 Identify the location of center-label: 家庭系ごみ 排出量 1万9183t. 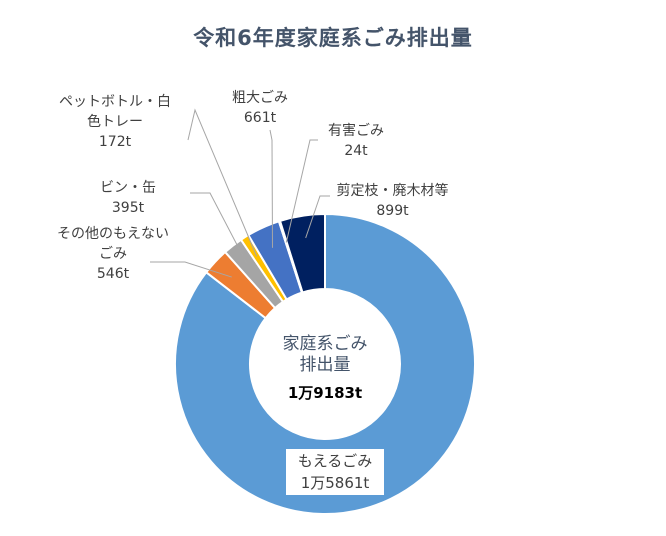
(325, 368).